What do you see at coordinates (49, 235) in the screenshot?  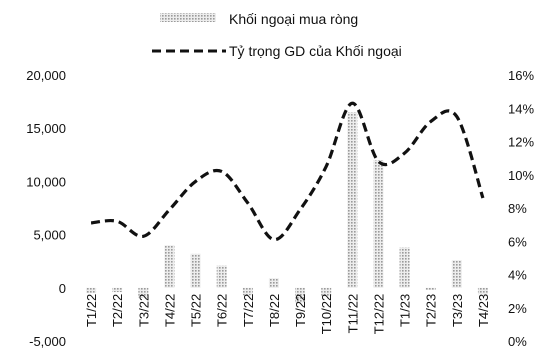 I see `y-left-tick-label: 5,000` at bounding box center [49, 235].